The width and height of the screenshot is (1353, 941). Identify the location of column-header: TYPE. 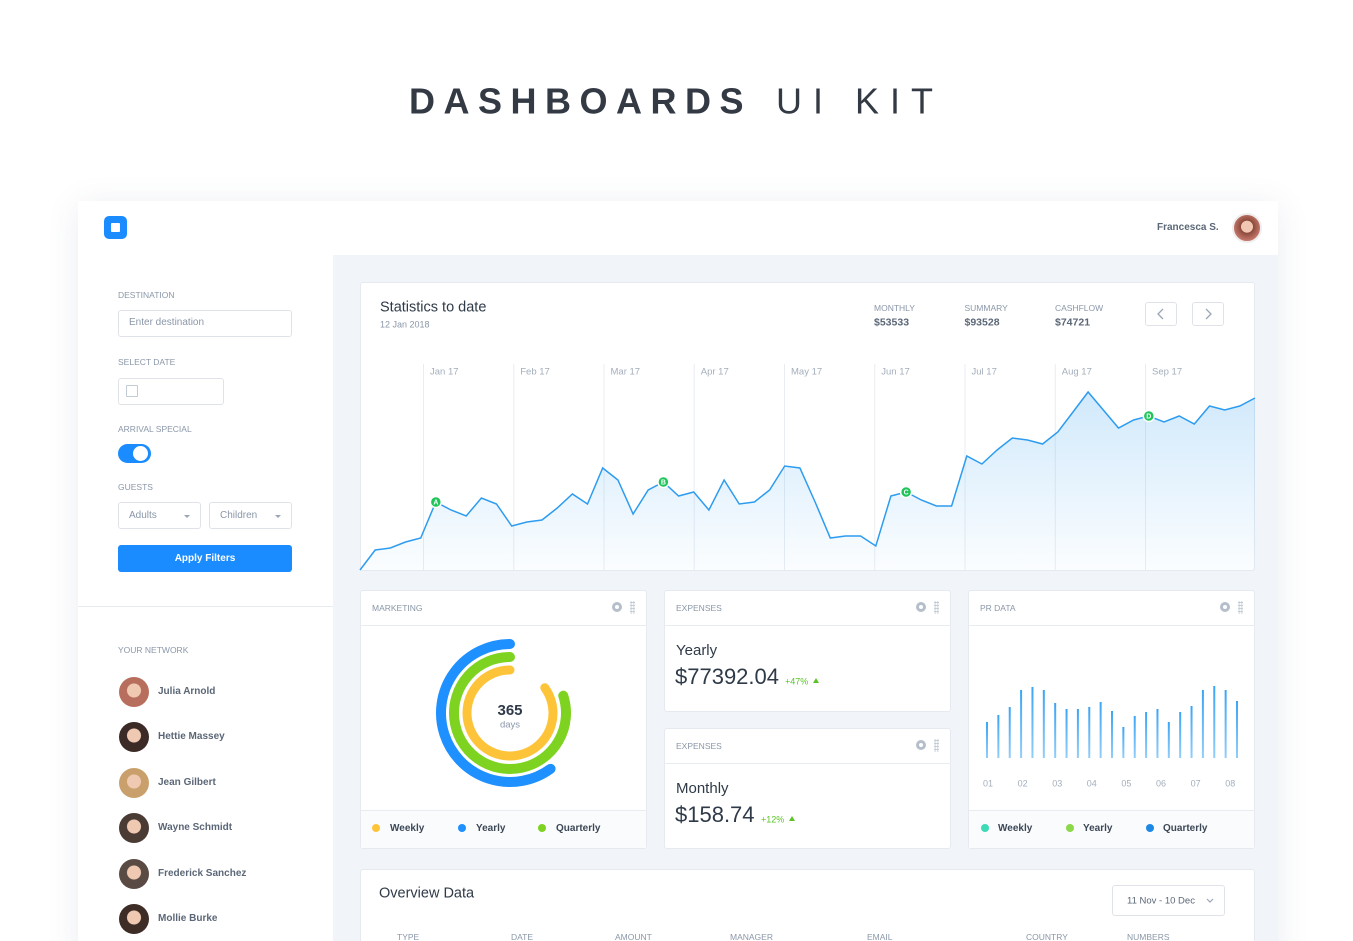
(408, 936).